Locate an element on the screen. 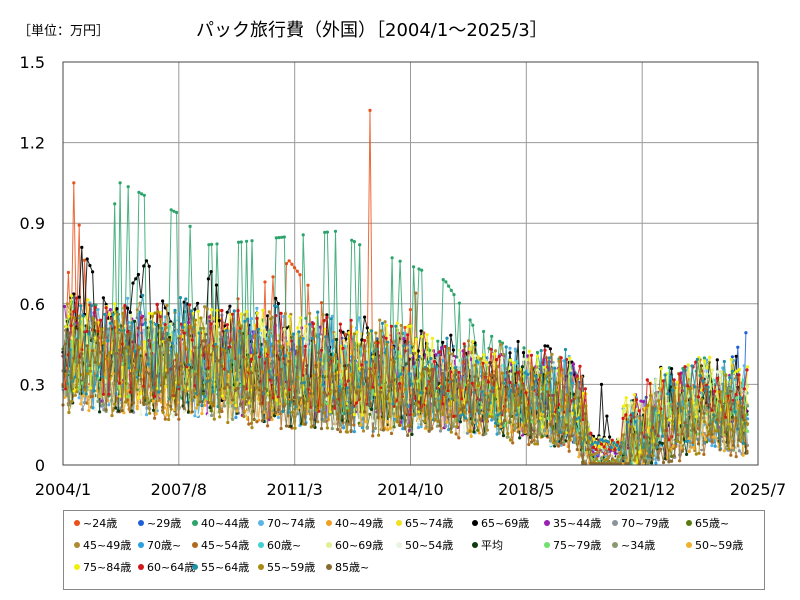 This screenshot has height=600, width=800. y-tick-label: 1.2 is located at coordinates (32, 143).